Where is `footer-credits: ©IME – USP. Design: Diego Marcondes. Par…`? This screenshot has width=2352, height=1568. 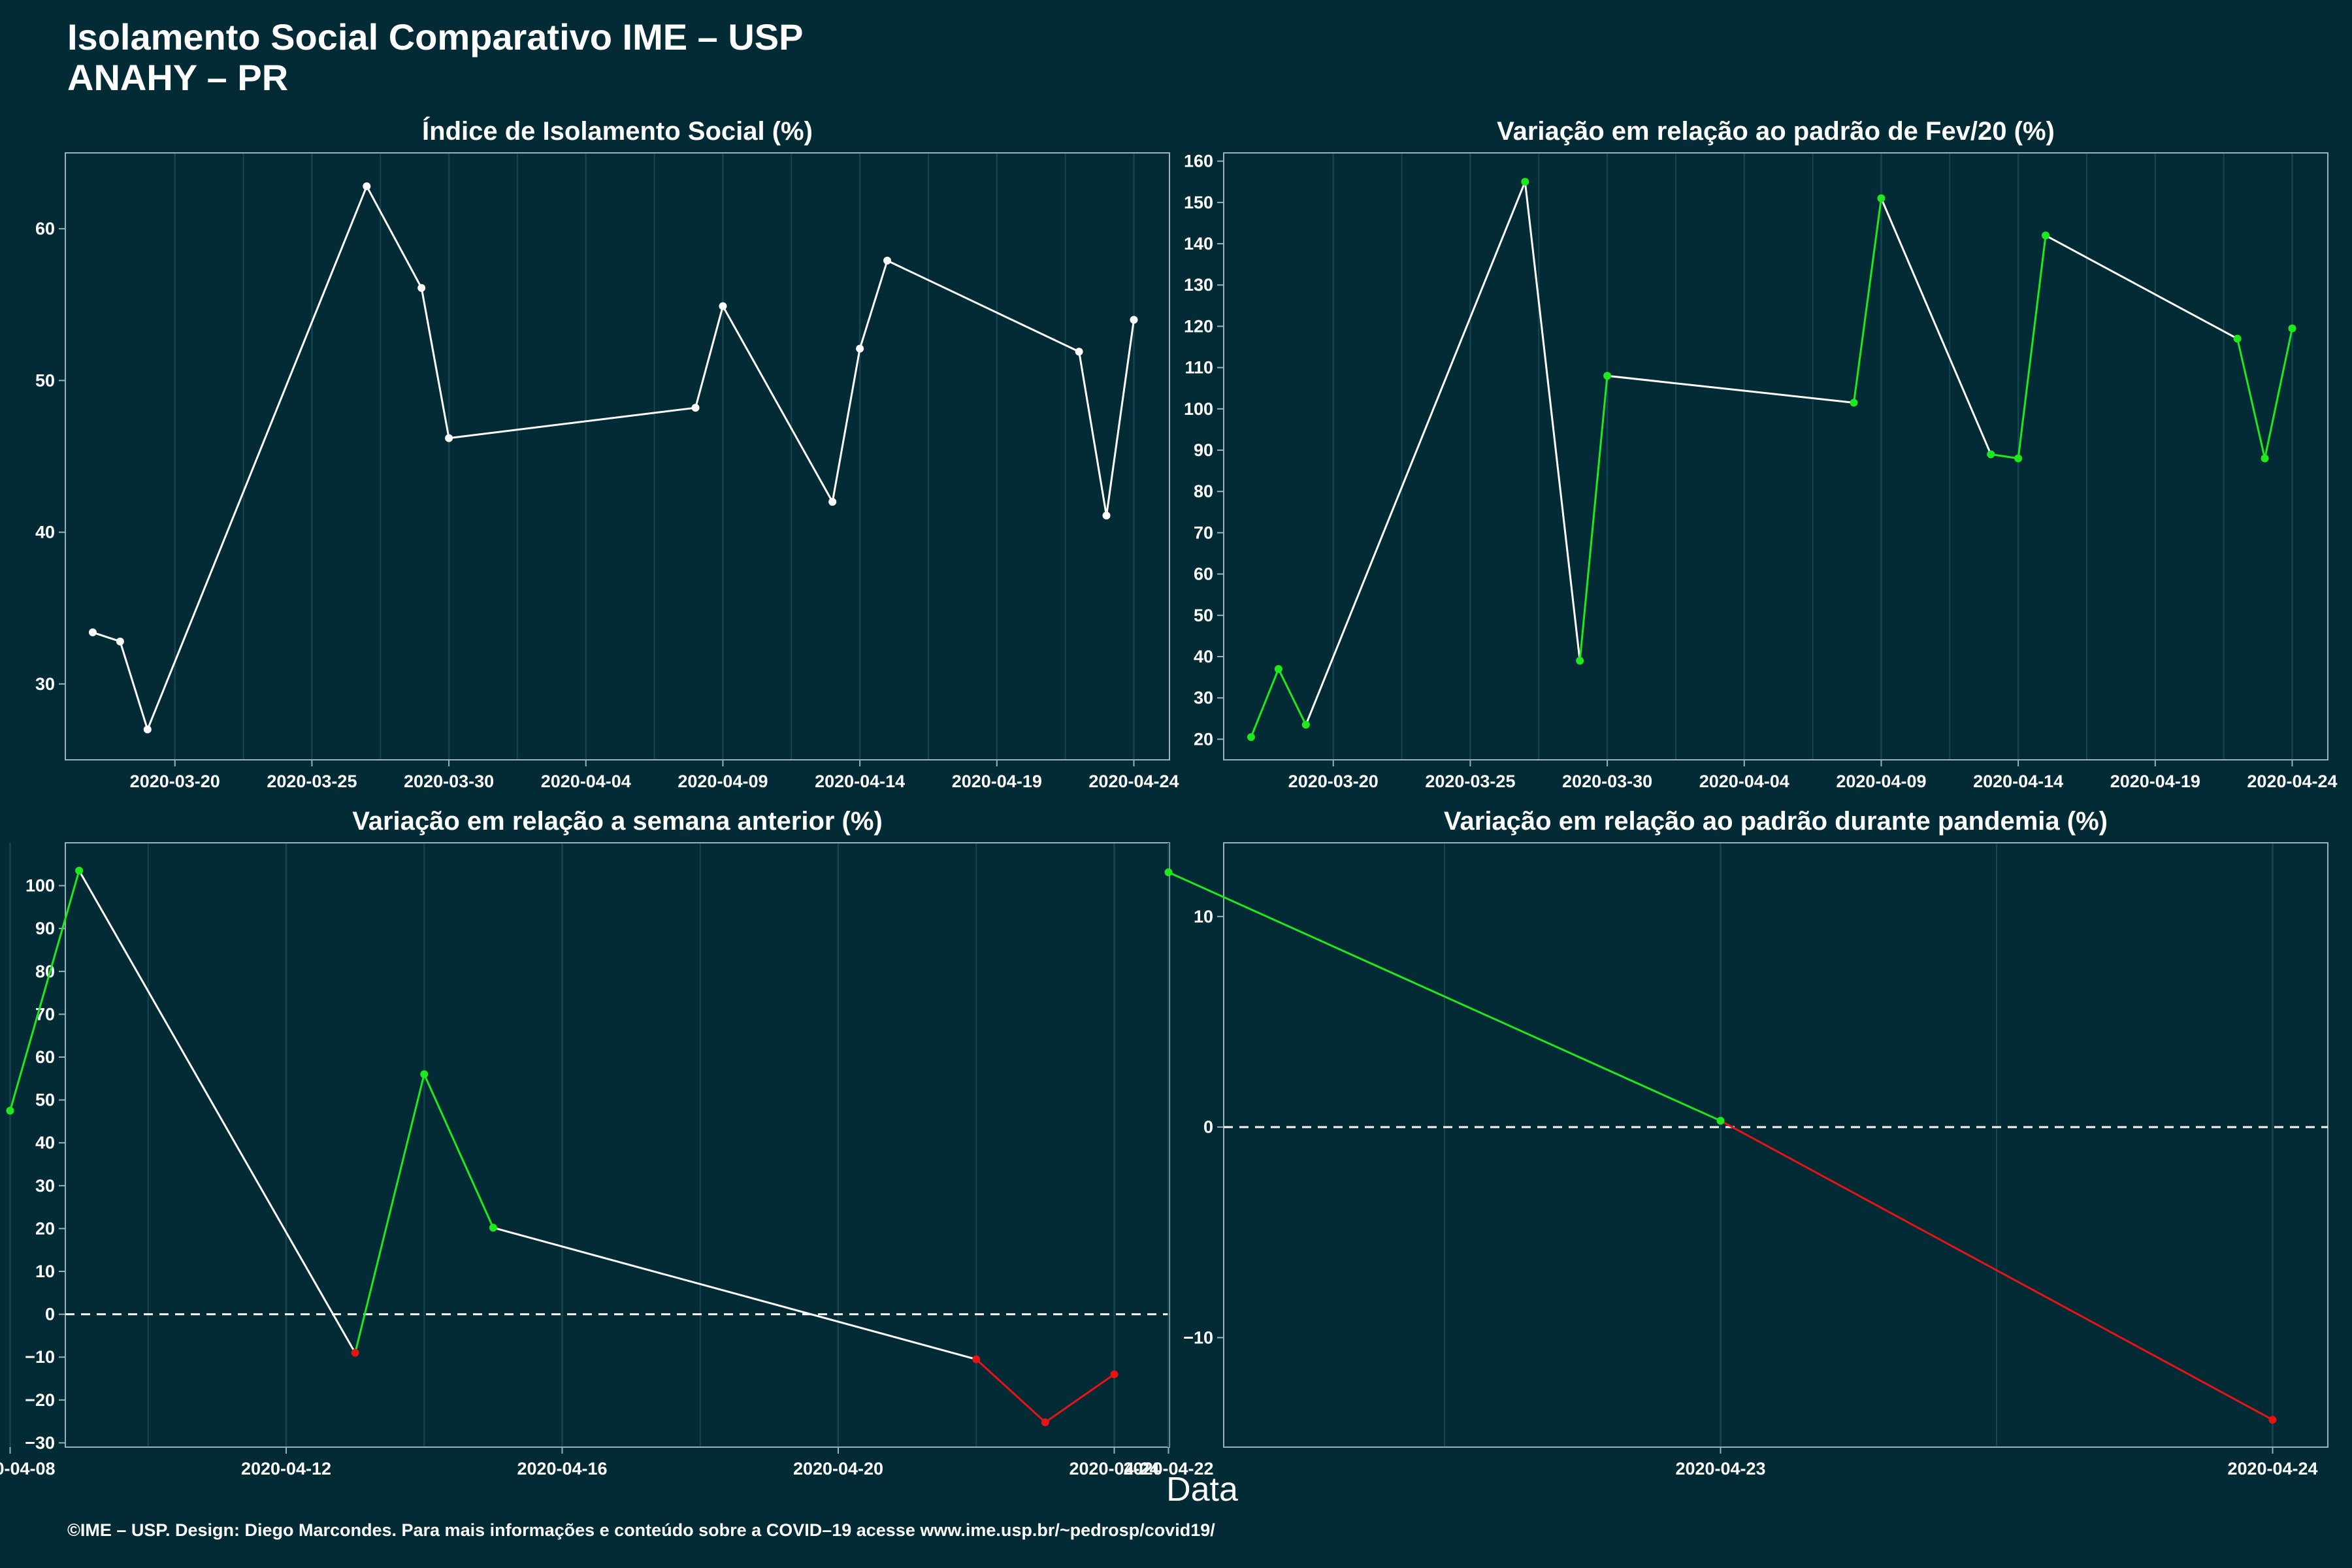 footer-credits: ©IME – USP. Design: Diego Marcondes. Par… is located at coordinates (641, 1530).